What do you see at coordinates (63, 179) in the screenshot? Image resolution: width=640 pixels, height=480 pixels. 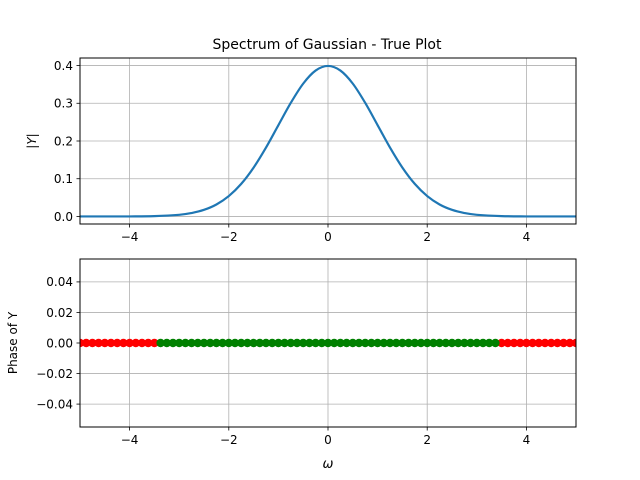 I see `y-tick-label: 0.1` at bounding box center [63, 179].